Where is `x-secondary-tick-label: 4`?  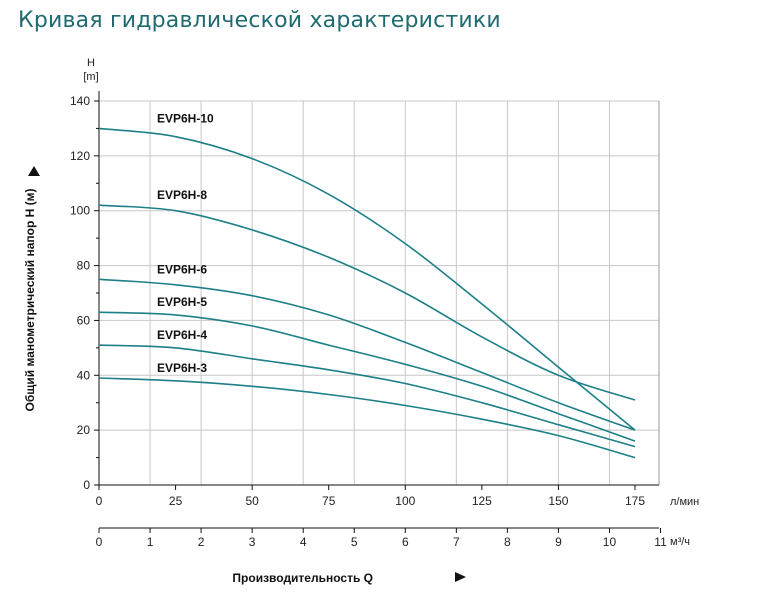
x-secondary-tick-label: 4 is located at coordinates (303, 542).